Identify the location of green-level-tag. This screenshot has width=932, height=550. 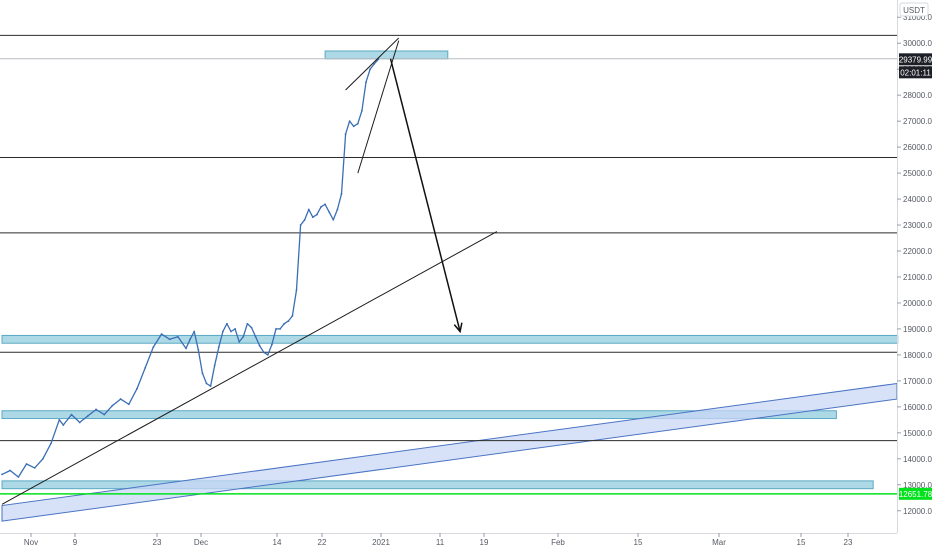
(915, 493).